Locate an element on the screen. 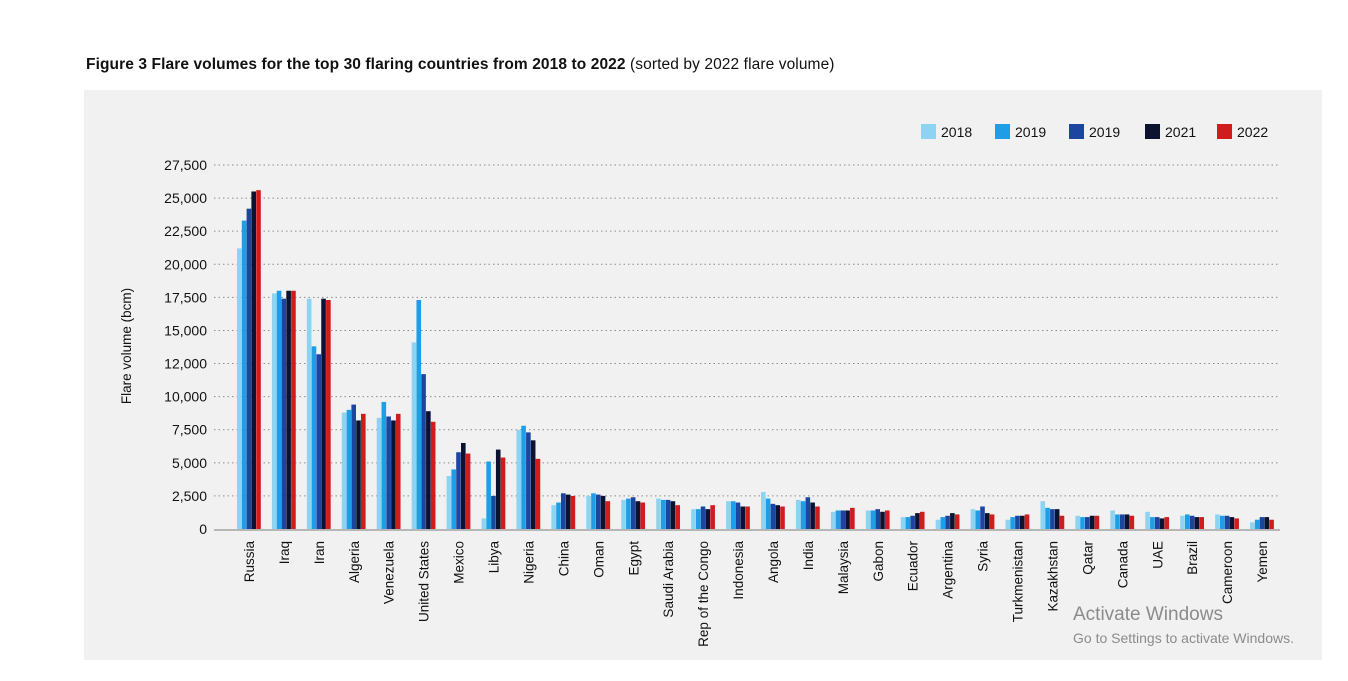 This screenshot has height=681, width=1348. x-tick-label: Egypt is located at coordinates (633, 558).